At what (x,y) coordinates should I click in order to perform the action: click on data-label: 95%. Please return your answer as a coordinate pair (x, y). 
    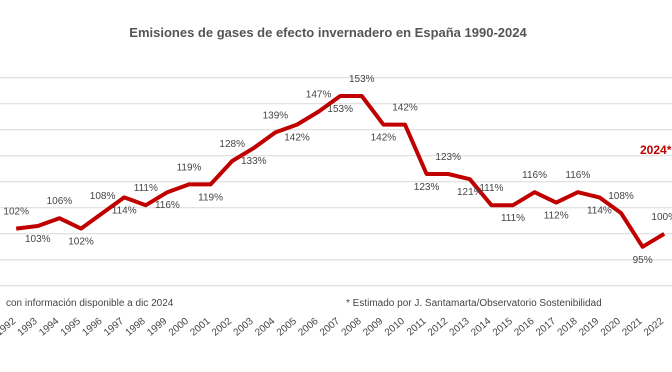
    Looking at the image, I should click on (643, 260).